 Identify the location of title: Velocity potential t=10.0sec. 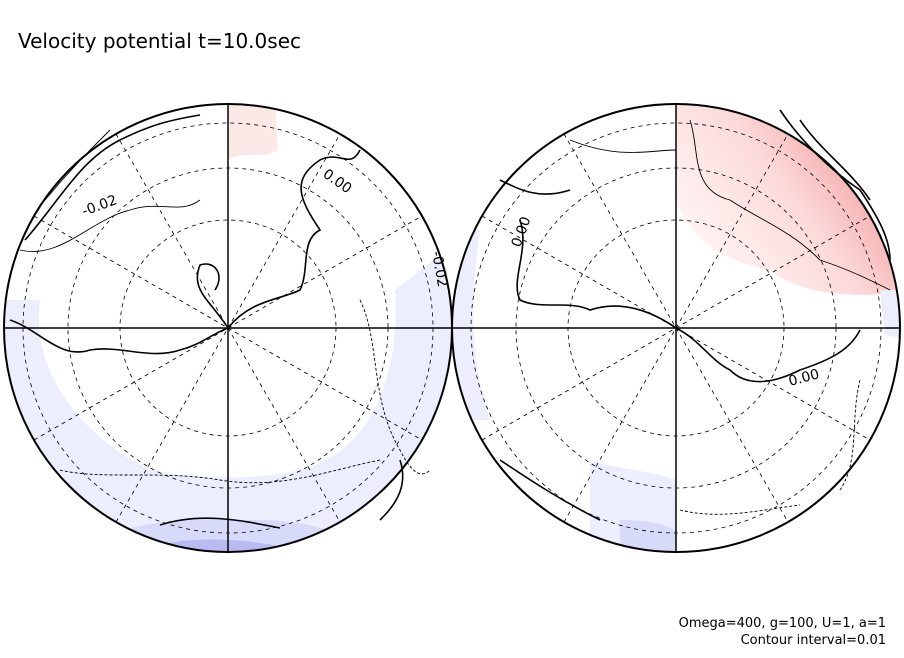
(159, 41).